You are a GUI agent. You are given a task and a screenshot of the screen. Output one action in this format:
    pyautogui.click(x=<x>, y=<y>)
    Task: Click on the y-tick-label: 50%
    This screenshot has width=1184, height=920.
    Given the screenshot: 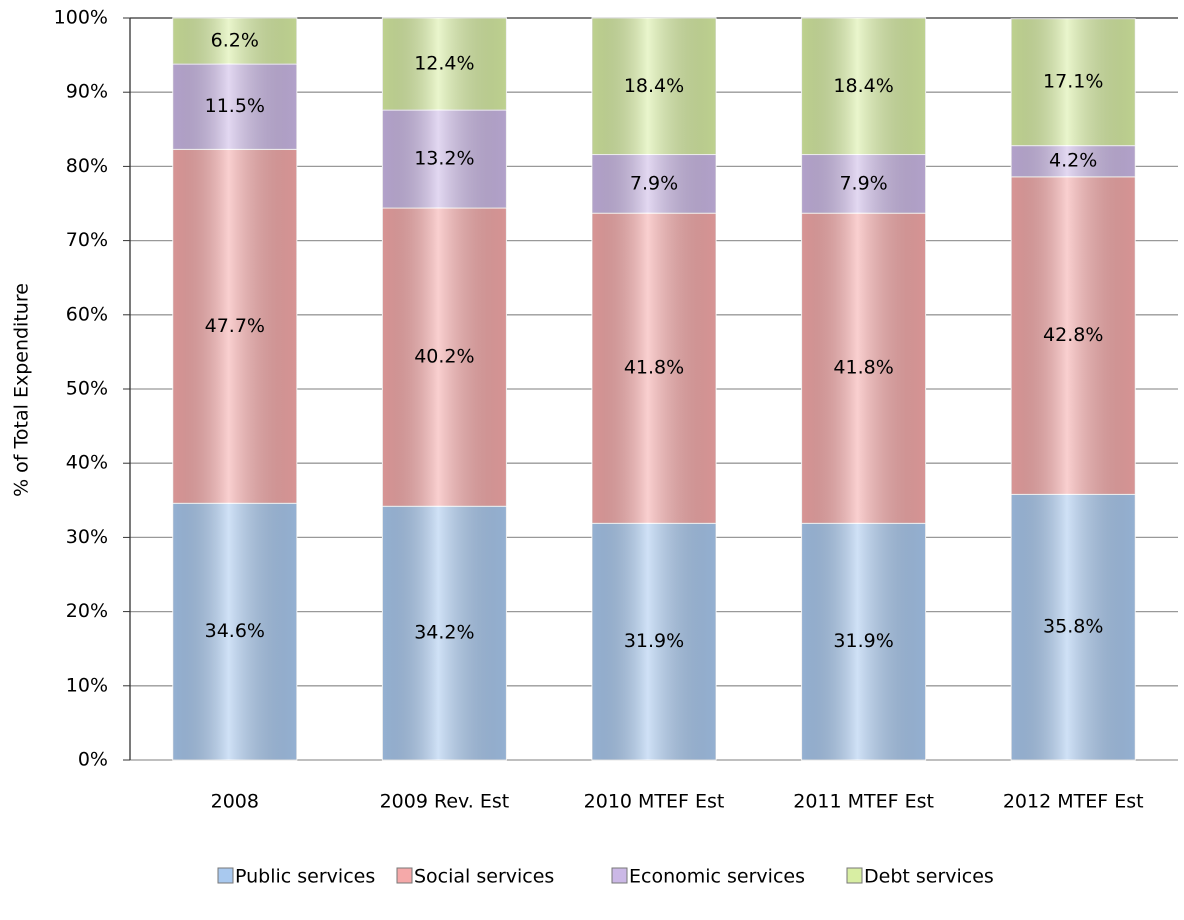 What is the action you would take?
    pyautogui.click(x=87, y=389)
    